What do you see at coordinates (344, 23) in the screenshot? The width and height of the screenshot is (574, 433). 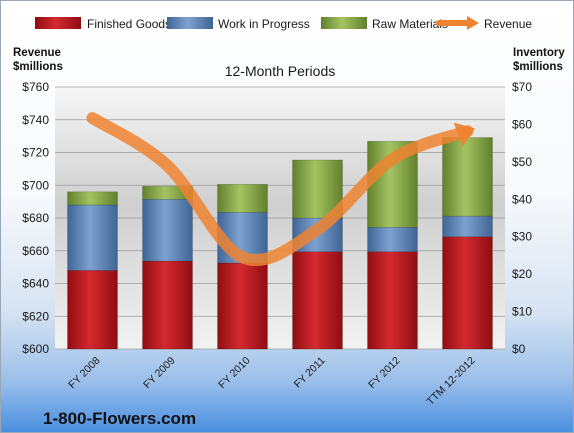 I see `legend-swatch-raw-materials` at bounding box center [344, 23].